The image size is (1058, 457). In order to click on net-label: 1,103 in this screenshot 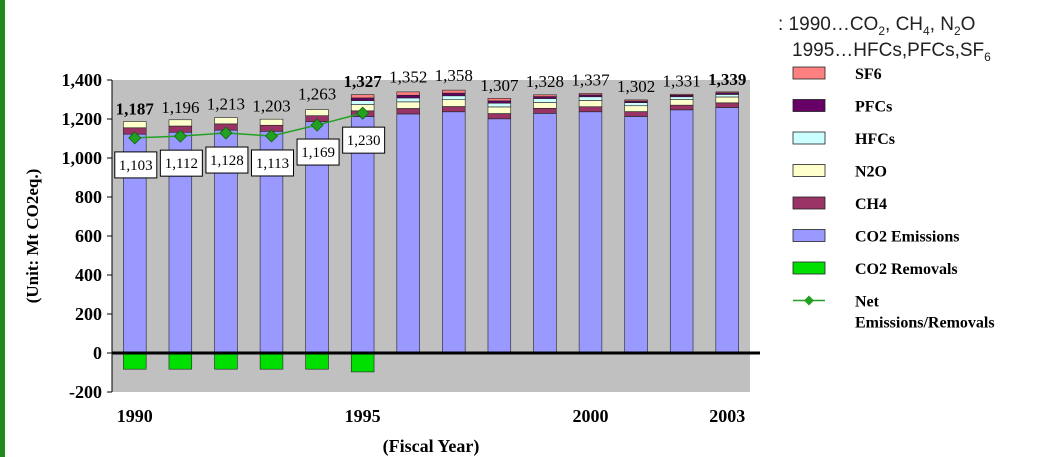, I will do `click(136, 166)`.